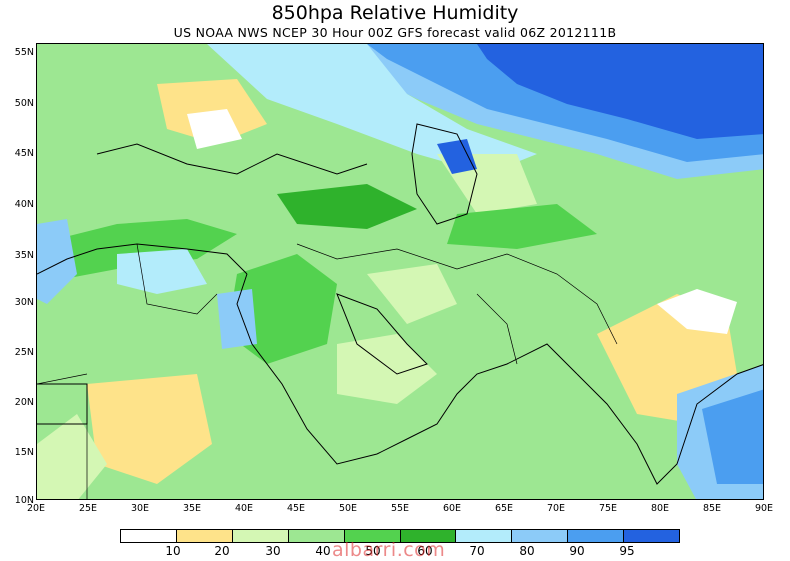 The image size is (790, 561). Describe the element at coordinates (556, 508) in the screenshot. I see `lon-label-70e: 70E` at that location.